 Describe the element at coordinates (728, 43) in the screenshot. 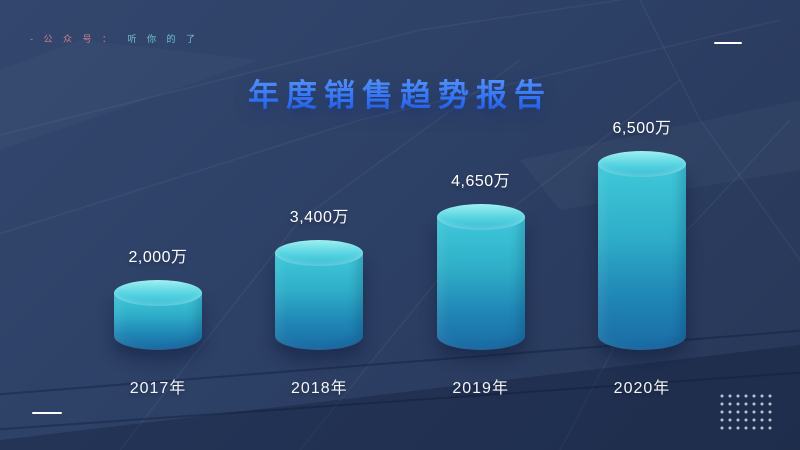

I see `decor-dash-top-right` at that location.